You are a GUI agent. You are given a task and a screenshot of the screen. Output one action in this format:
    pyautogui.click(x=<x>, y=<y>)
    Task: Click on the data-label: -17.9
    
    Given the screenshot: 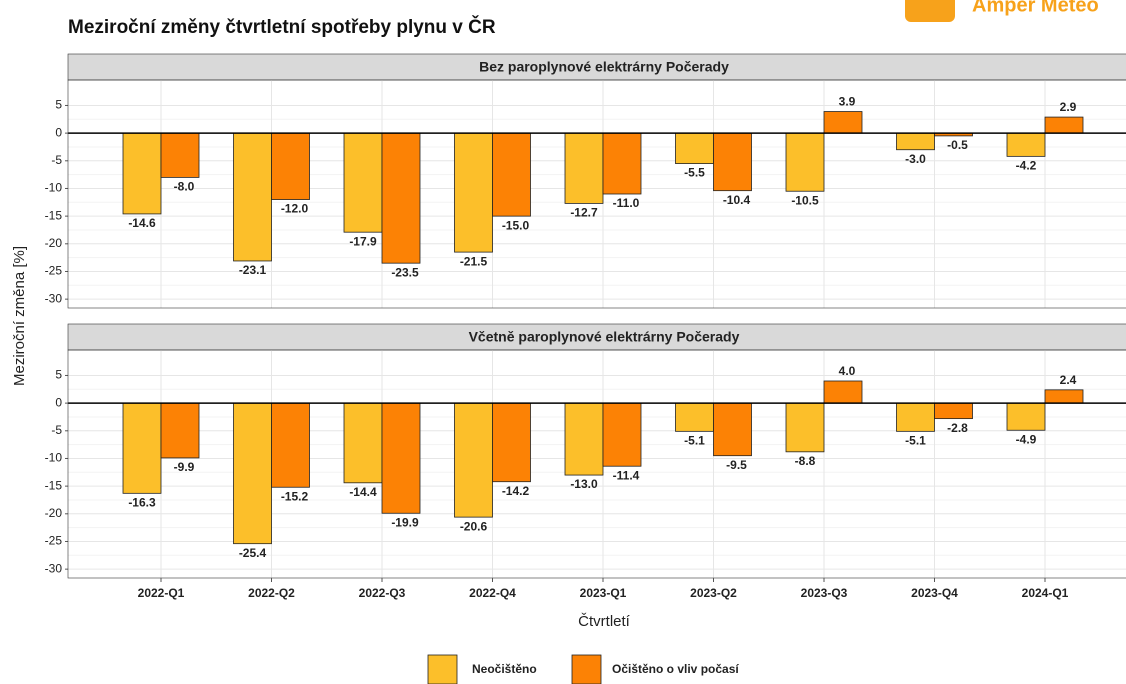 What is the action you would take?
    pyautogui.click(x=363, y=241)
    